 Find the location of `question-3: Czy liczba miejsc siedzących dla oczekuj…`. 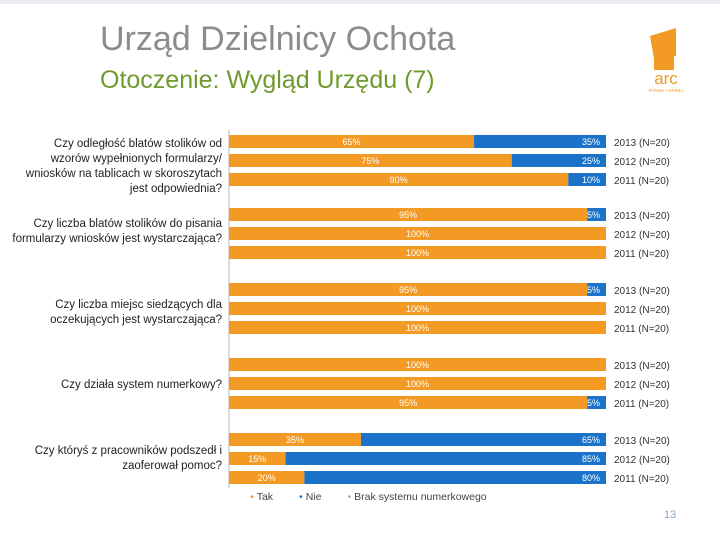

question-3: Czy liczba miejsc siedzących dla oczekuj… is located at coordinates (136, 312).